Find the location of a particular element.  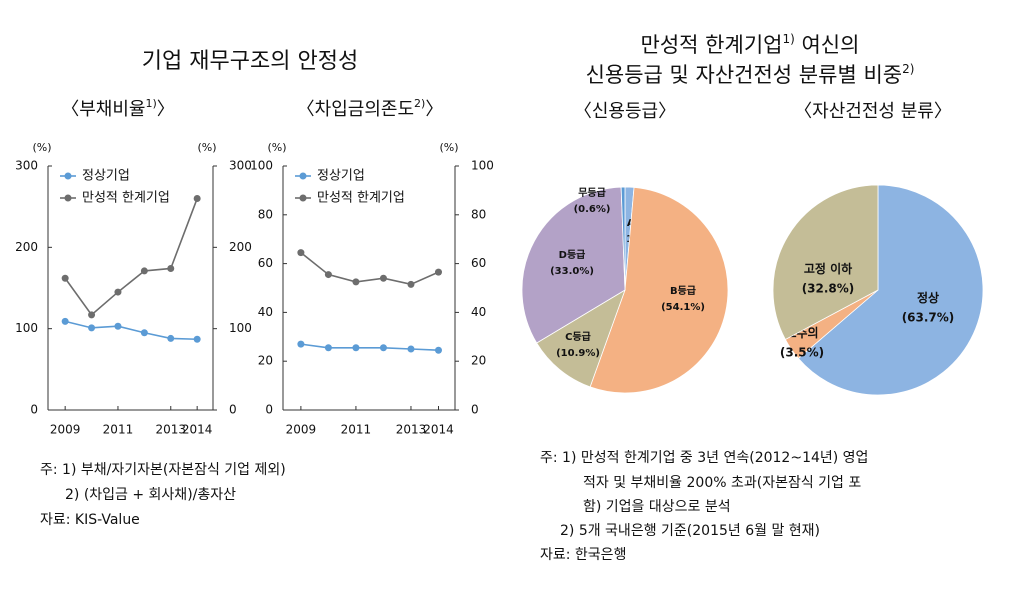

y-tick-label: 60 is located at coordinates (265, 263).